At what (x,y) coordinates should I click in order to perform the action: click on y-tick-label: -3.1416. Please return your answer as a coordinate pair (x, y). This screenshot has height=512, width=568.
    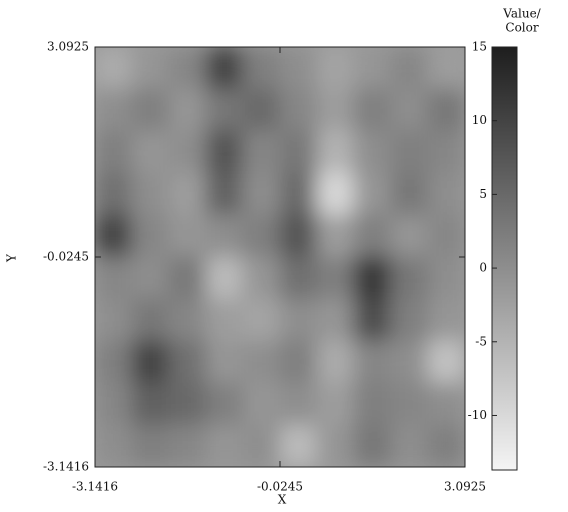
    Looking at the image, I should click on (66, 467).